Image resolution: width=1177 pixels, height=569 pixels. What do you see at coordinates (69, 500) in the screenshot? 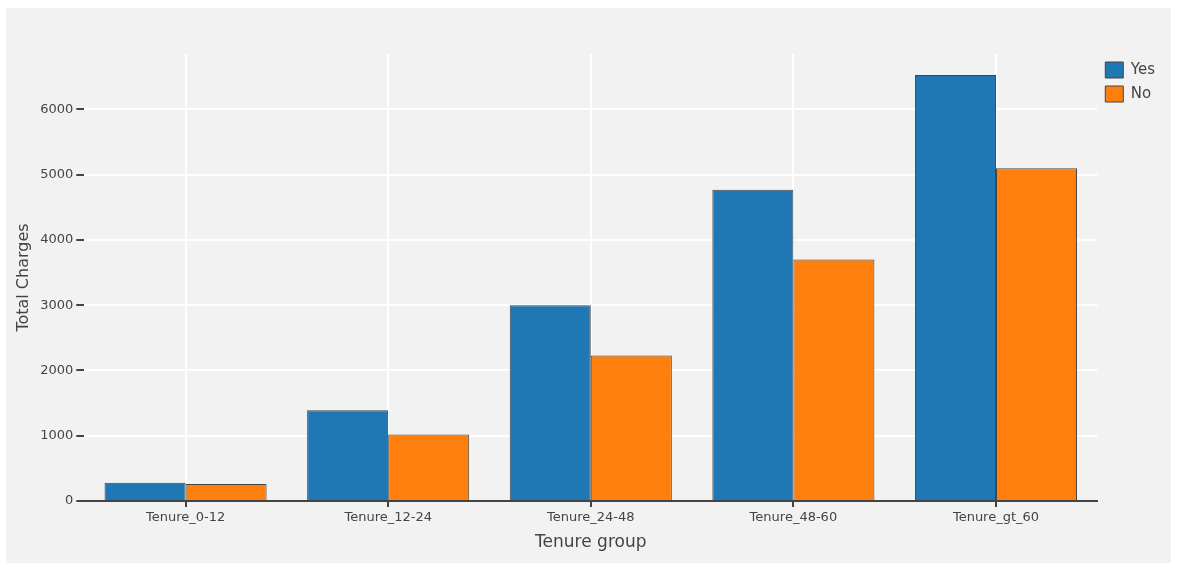
I see `y-tick-label: 0` at bounding box center [69, 500].